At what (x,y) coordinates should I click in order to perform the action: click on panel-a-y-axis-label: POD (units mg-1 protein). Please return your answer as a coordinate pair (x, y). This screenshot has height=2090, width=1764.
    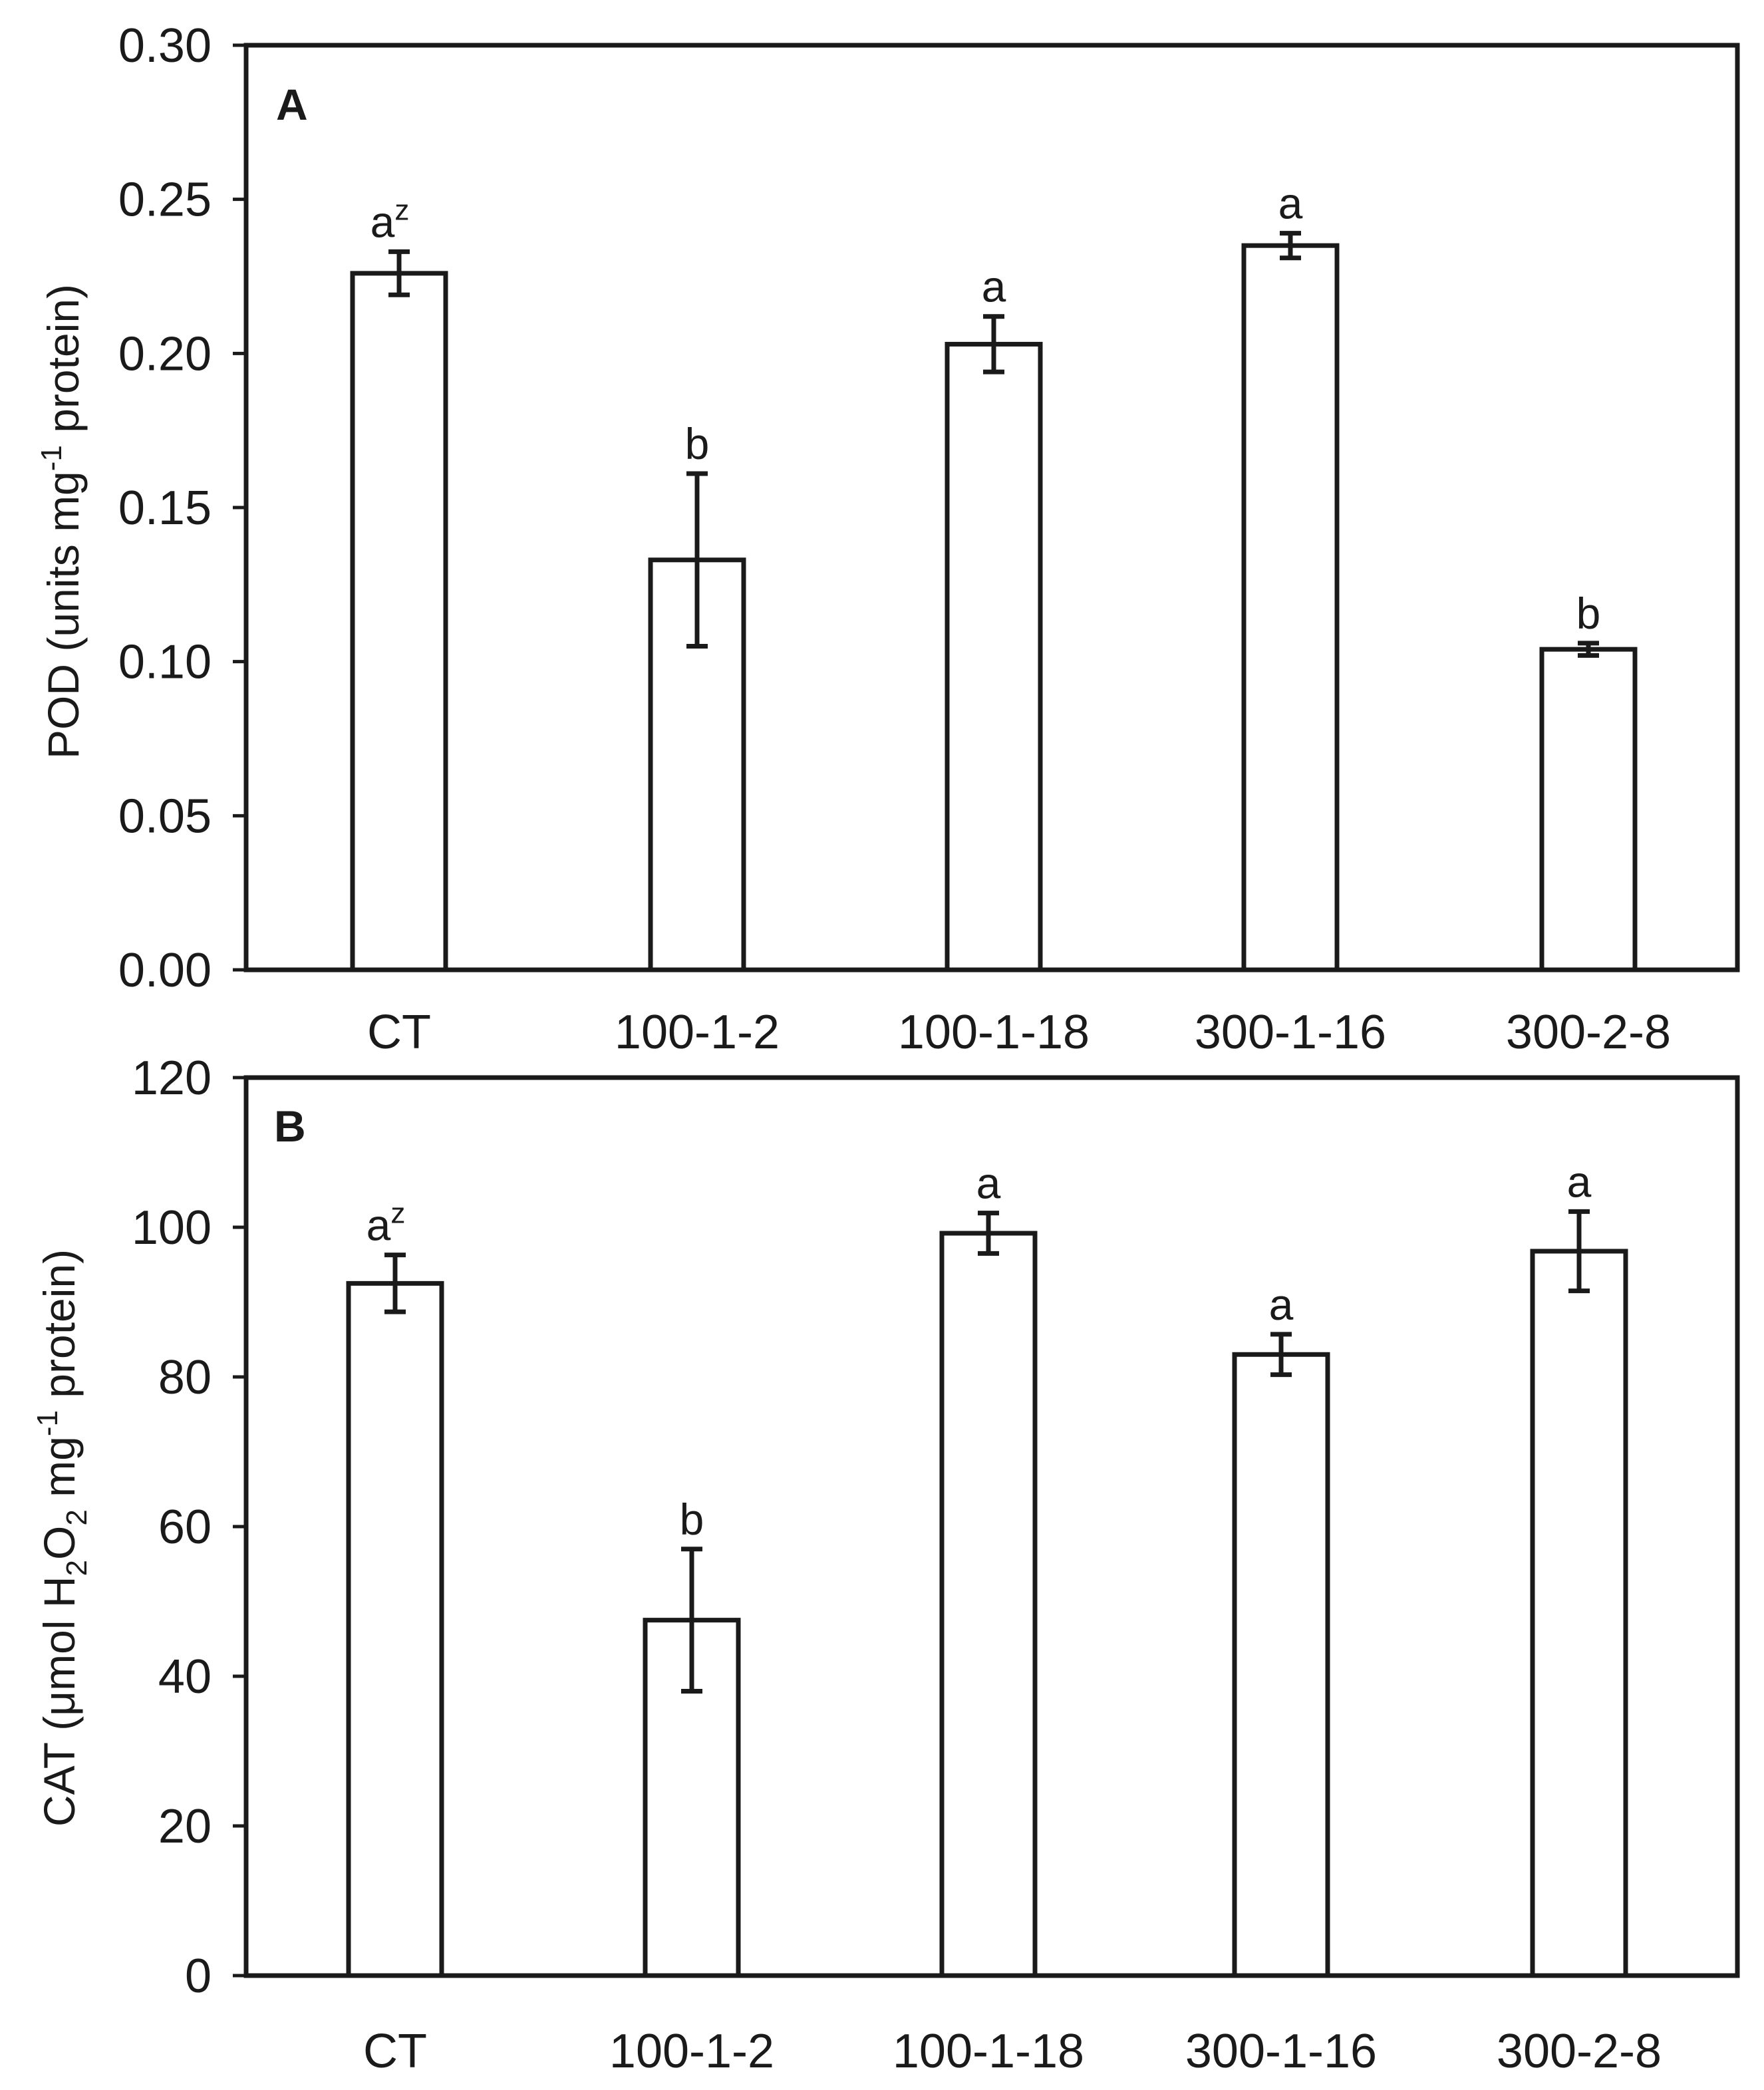
    Looking at the image, I should click on (61, 521).